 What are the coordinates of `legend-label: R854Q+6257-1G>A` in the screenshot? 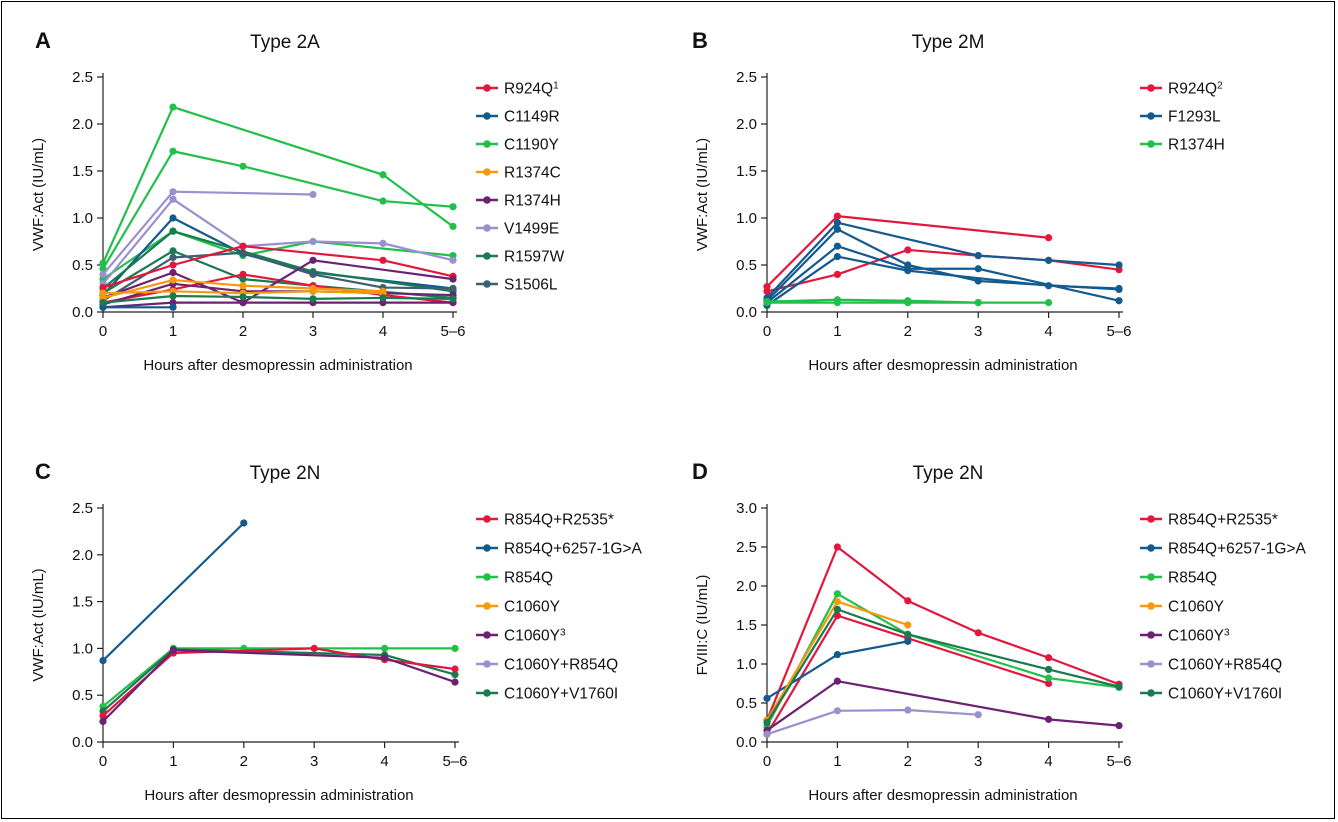 It's located at (1237, 549).